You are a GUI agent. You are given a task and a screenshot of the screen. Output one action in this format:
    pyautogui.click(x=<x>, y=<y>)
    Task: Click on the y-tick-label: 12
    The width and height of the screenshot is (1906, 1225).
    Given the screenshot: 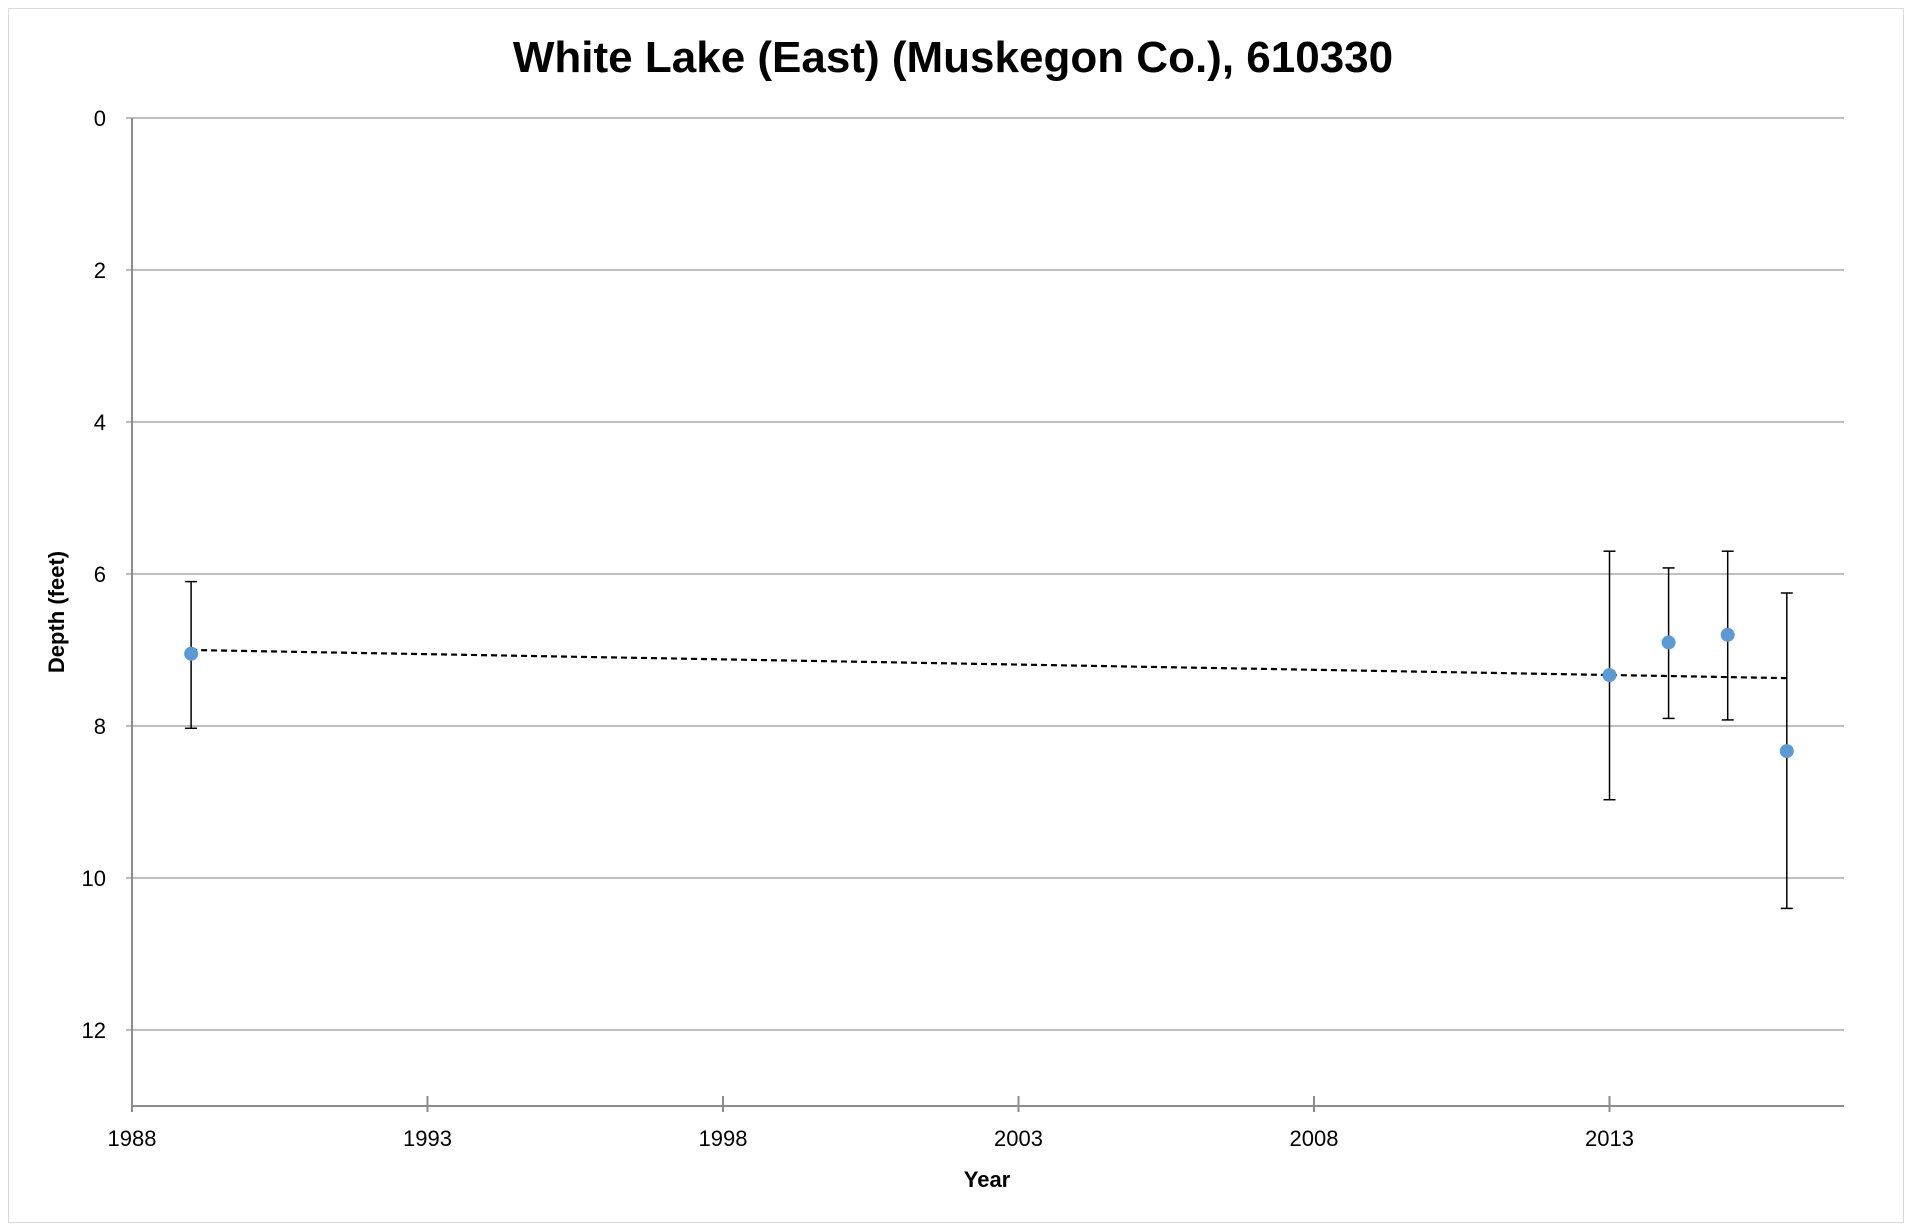 What is the action you would take?
    pyautogui.click(x=94, y=1030)
    